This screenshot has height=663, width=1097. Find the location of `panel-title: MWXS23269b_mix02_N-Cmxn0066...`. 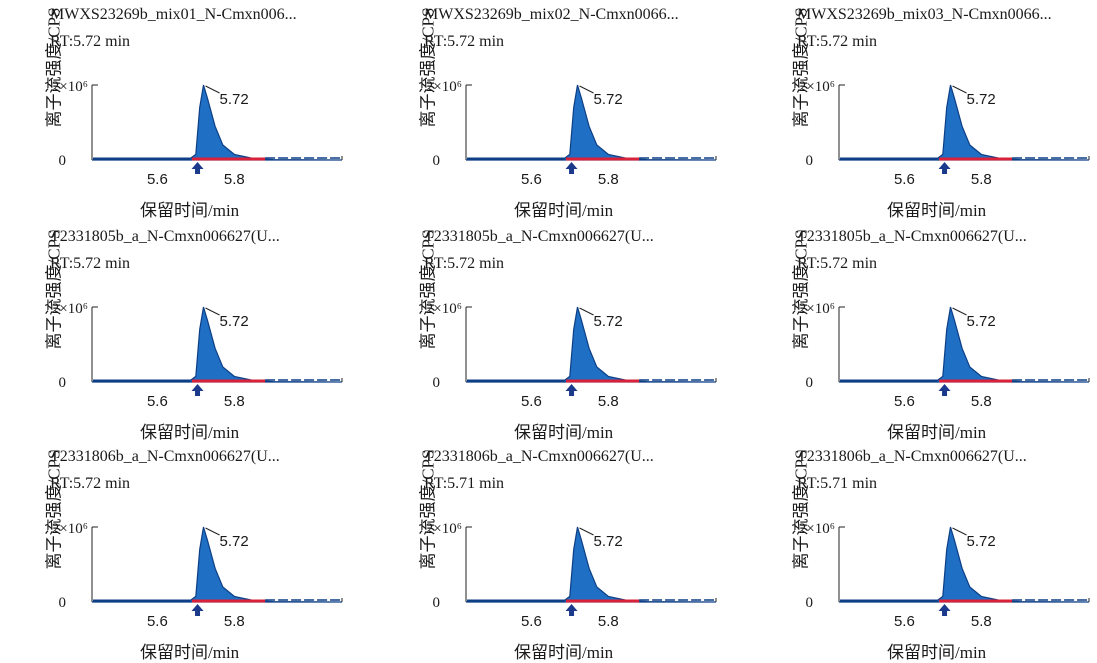

panel-title: MWXS23269b_mix02_N-Cmxn0066... is located at coordinates (551, 14).